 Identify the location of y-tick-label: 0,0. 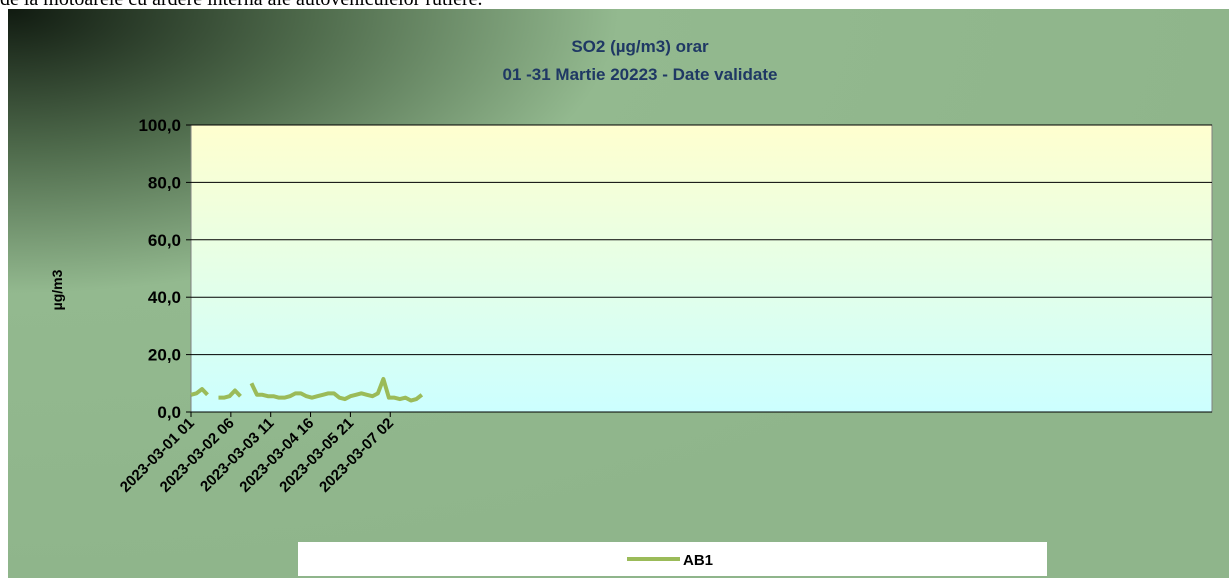
(169, 412).